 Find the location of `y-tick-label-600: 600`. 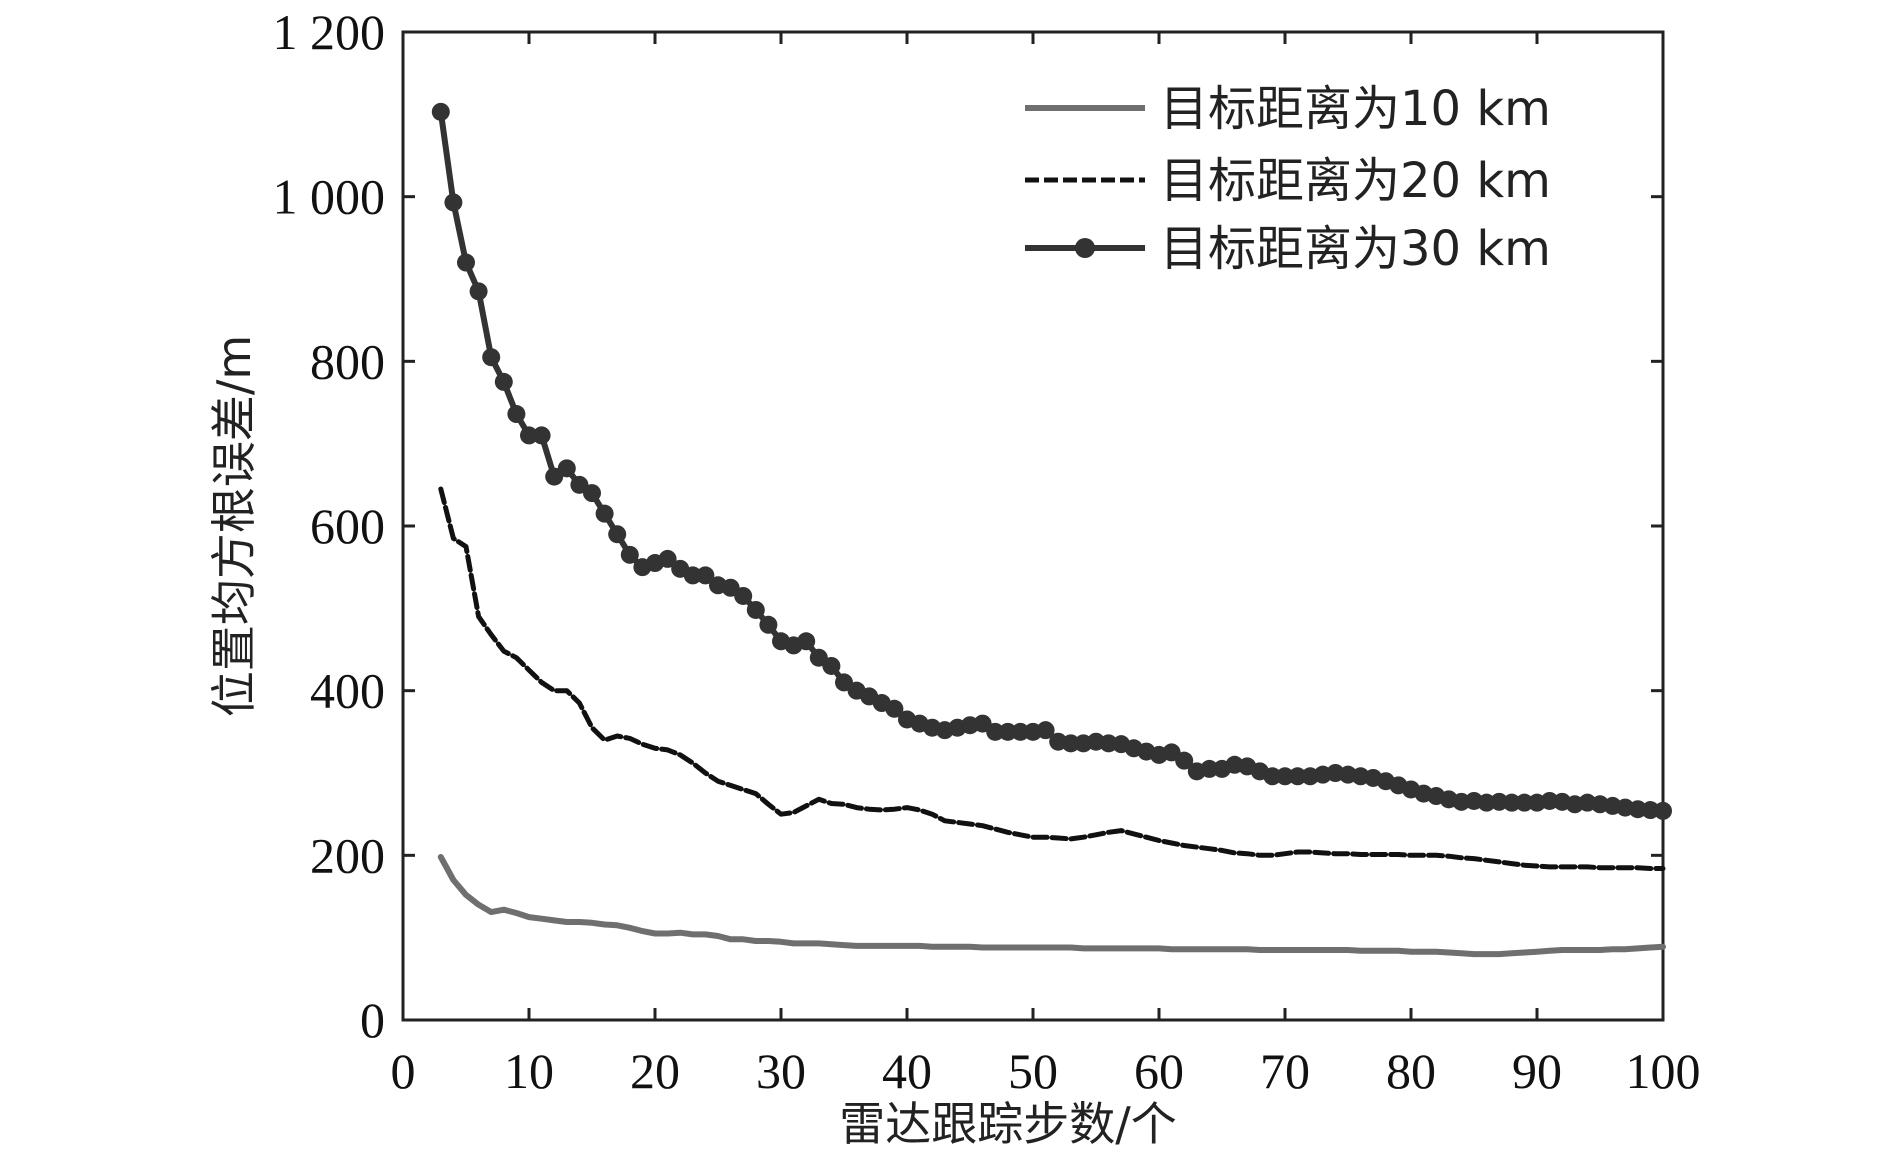

y-tick-label-600: 600 is located at coordinates (347, 526).